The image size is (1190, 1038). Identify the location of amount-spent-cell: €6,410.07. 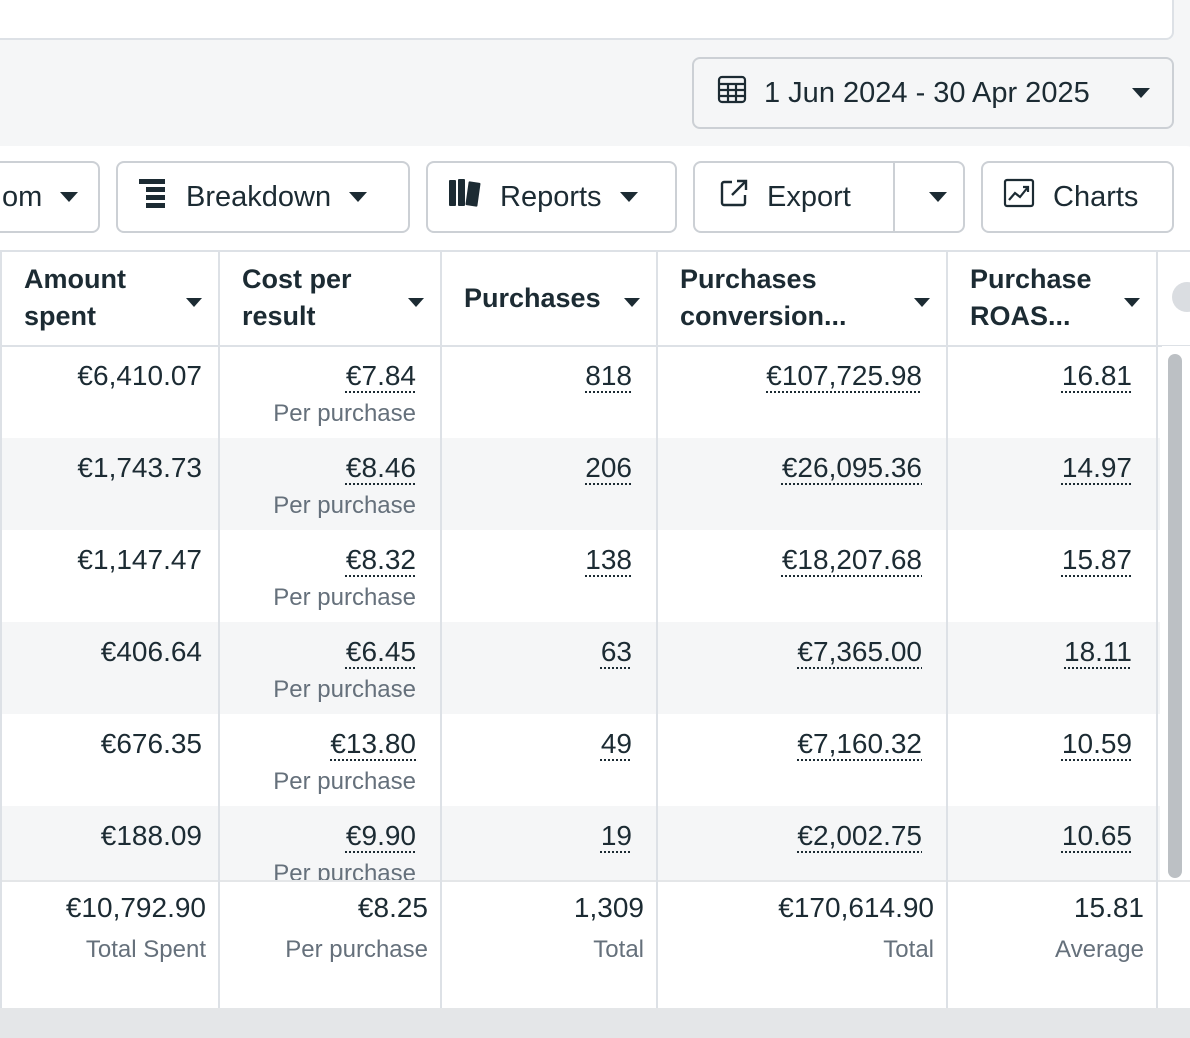
(139, 375).